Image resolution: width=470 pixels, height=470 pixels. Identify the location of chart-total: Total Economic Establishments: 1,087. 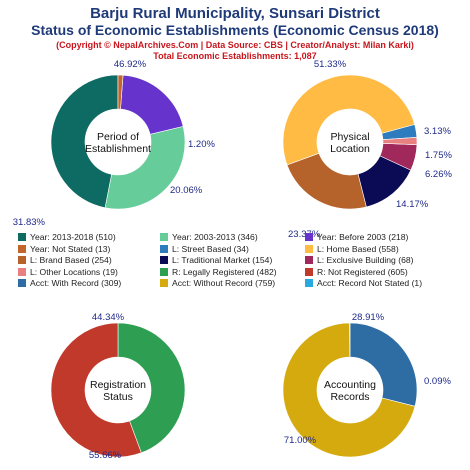
(235, 56).